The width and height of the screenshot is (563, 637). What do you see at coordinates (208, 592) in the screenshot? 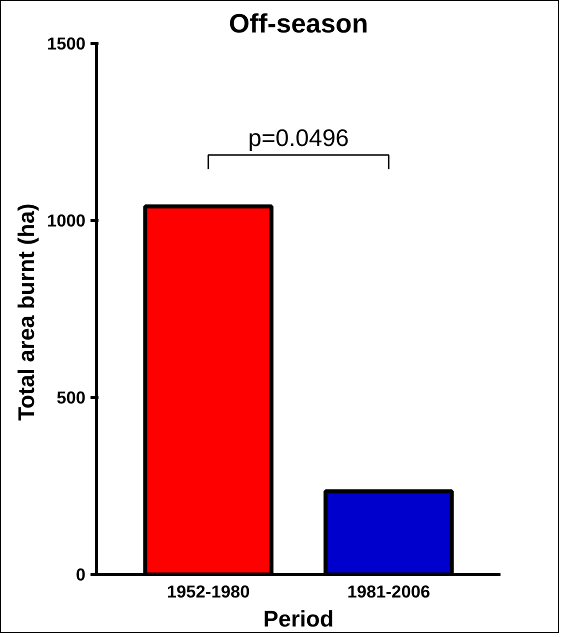
I see `x-tick-label: 1952-1980` at bounding box center [208, 592].